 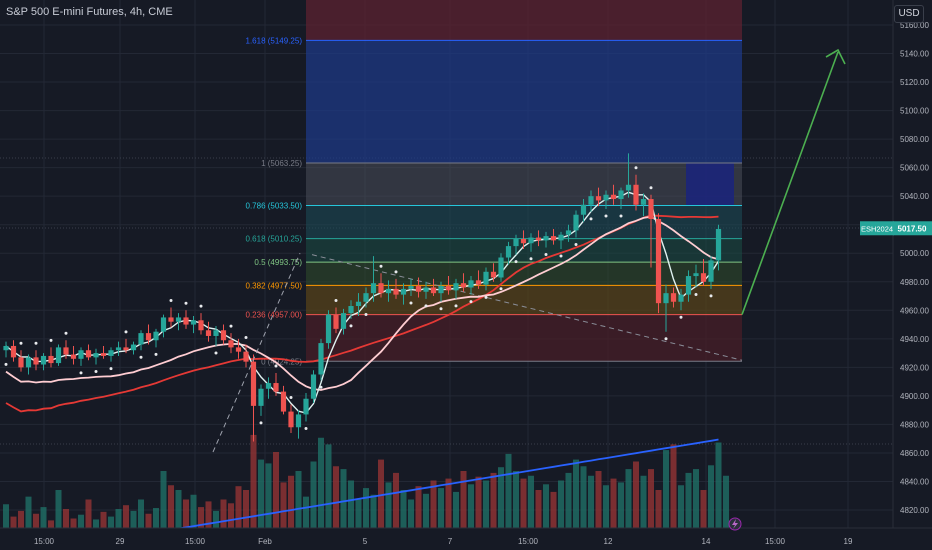 What do you see at coordinates (909, 14) in the screenshot?
I see `currency-button: USD` at bounding box center [909, 14].